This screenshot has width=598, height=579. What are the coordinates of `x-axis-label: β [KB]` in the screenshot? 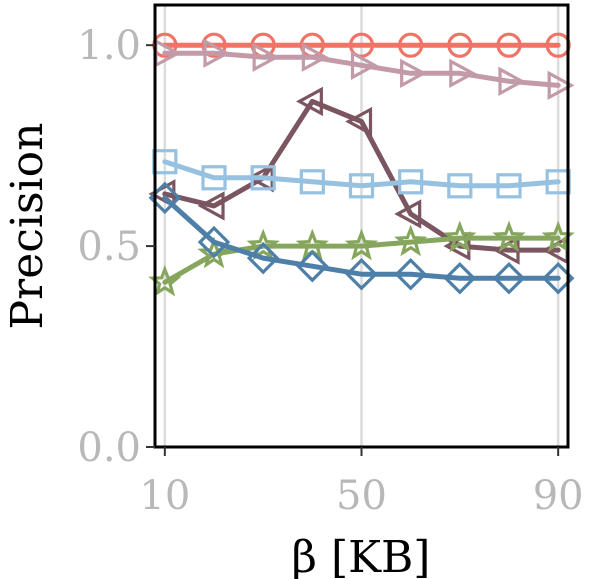 It's located at (361, 555).